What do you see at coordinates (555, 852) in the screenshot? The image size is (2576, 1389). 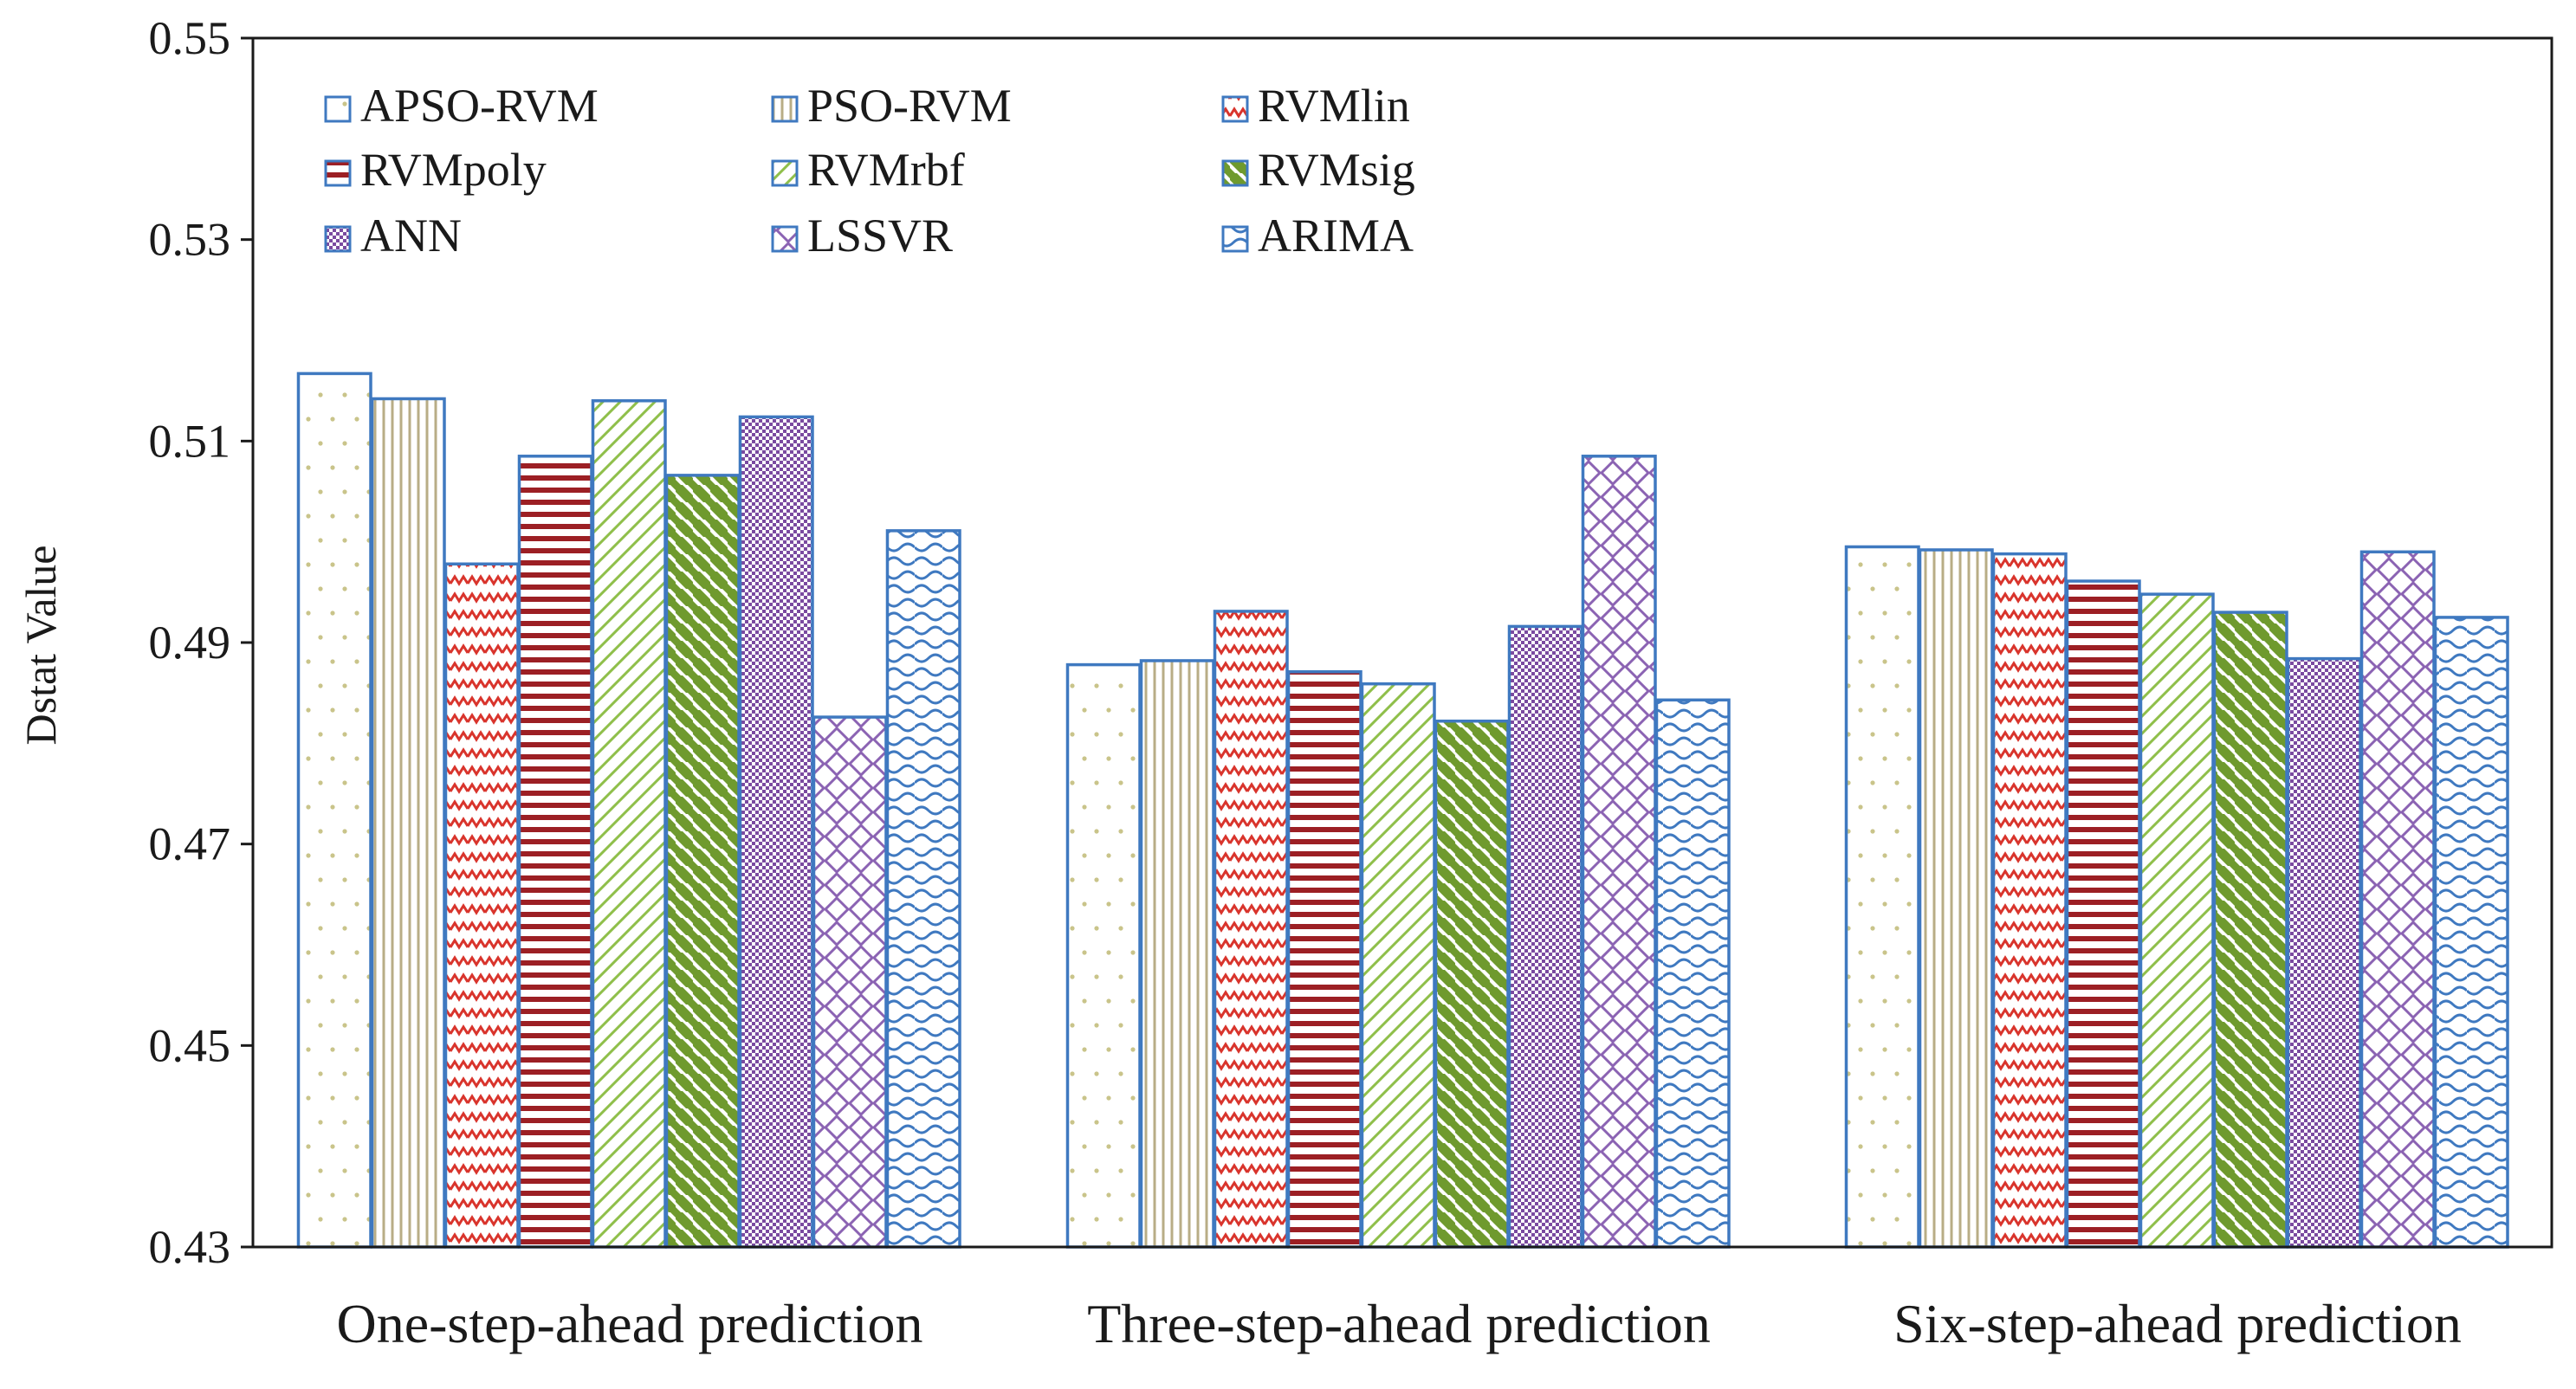 I see `bar-rvmpoly-one-step-ahead-prediction` at bounding box center [555, 852].